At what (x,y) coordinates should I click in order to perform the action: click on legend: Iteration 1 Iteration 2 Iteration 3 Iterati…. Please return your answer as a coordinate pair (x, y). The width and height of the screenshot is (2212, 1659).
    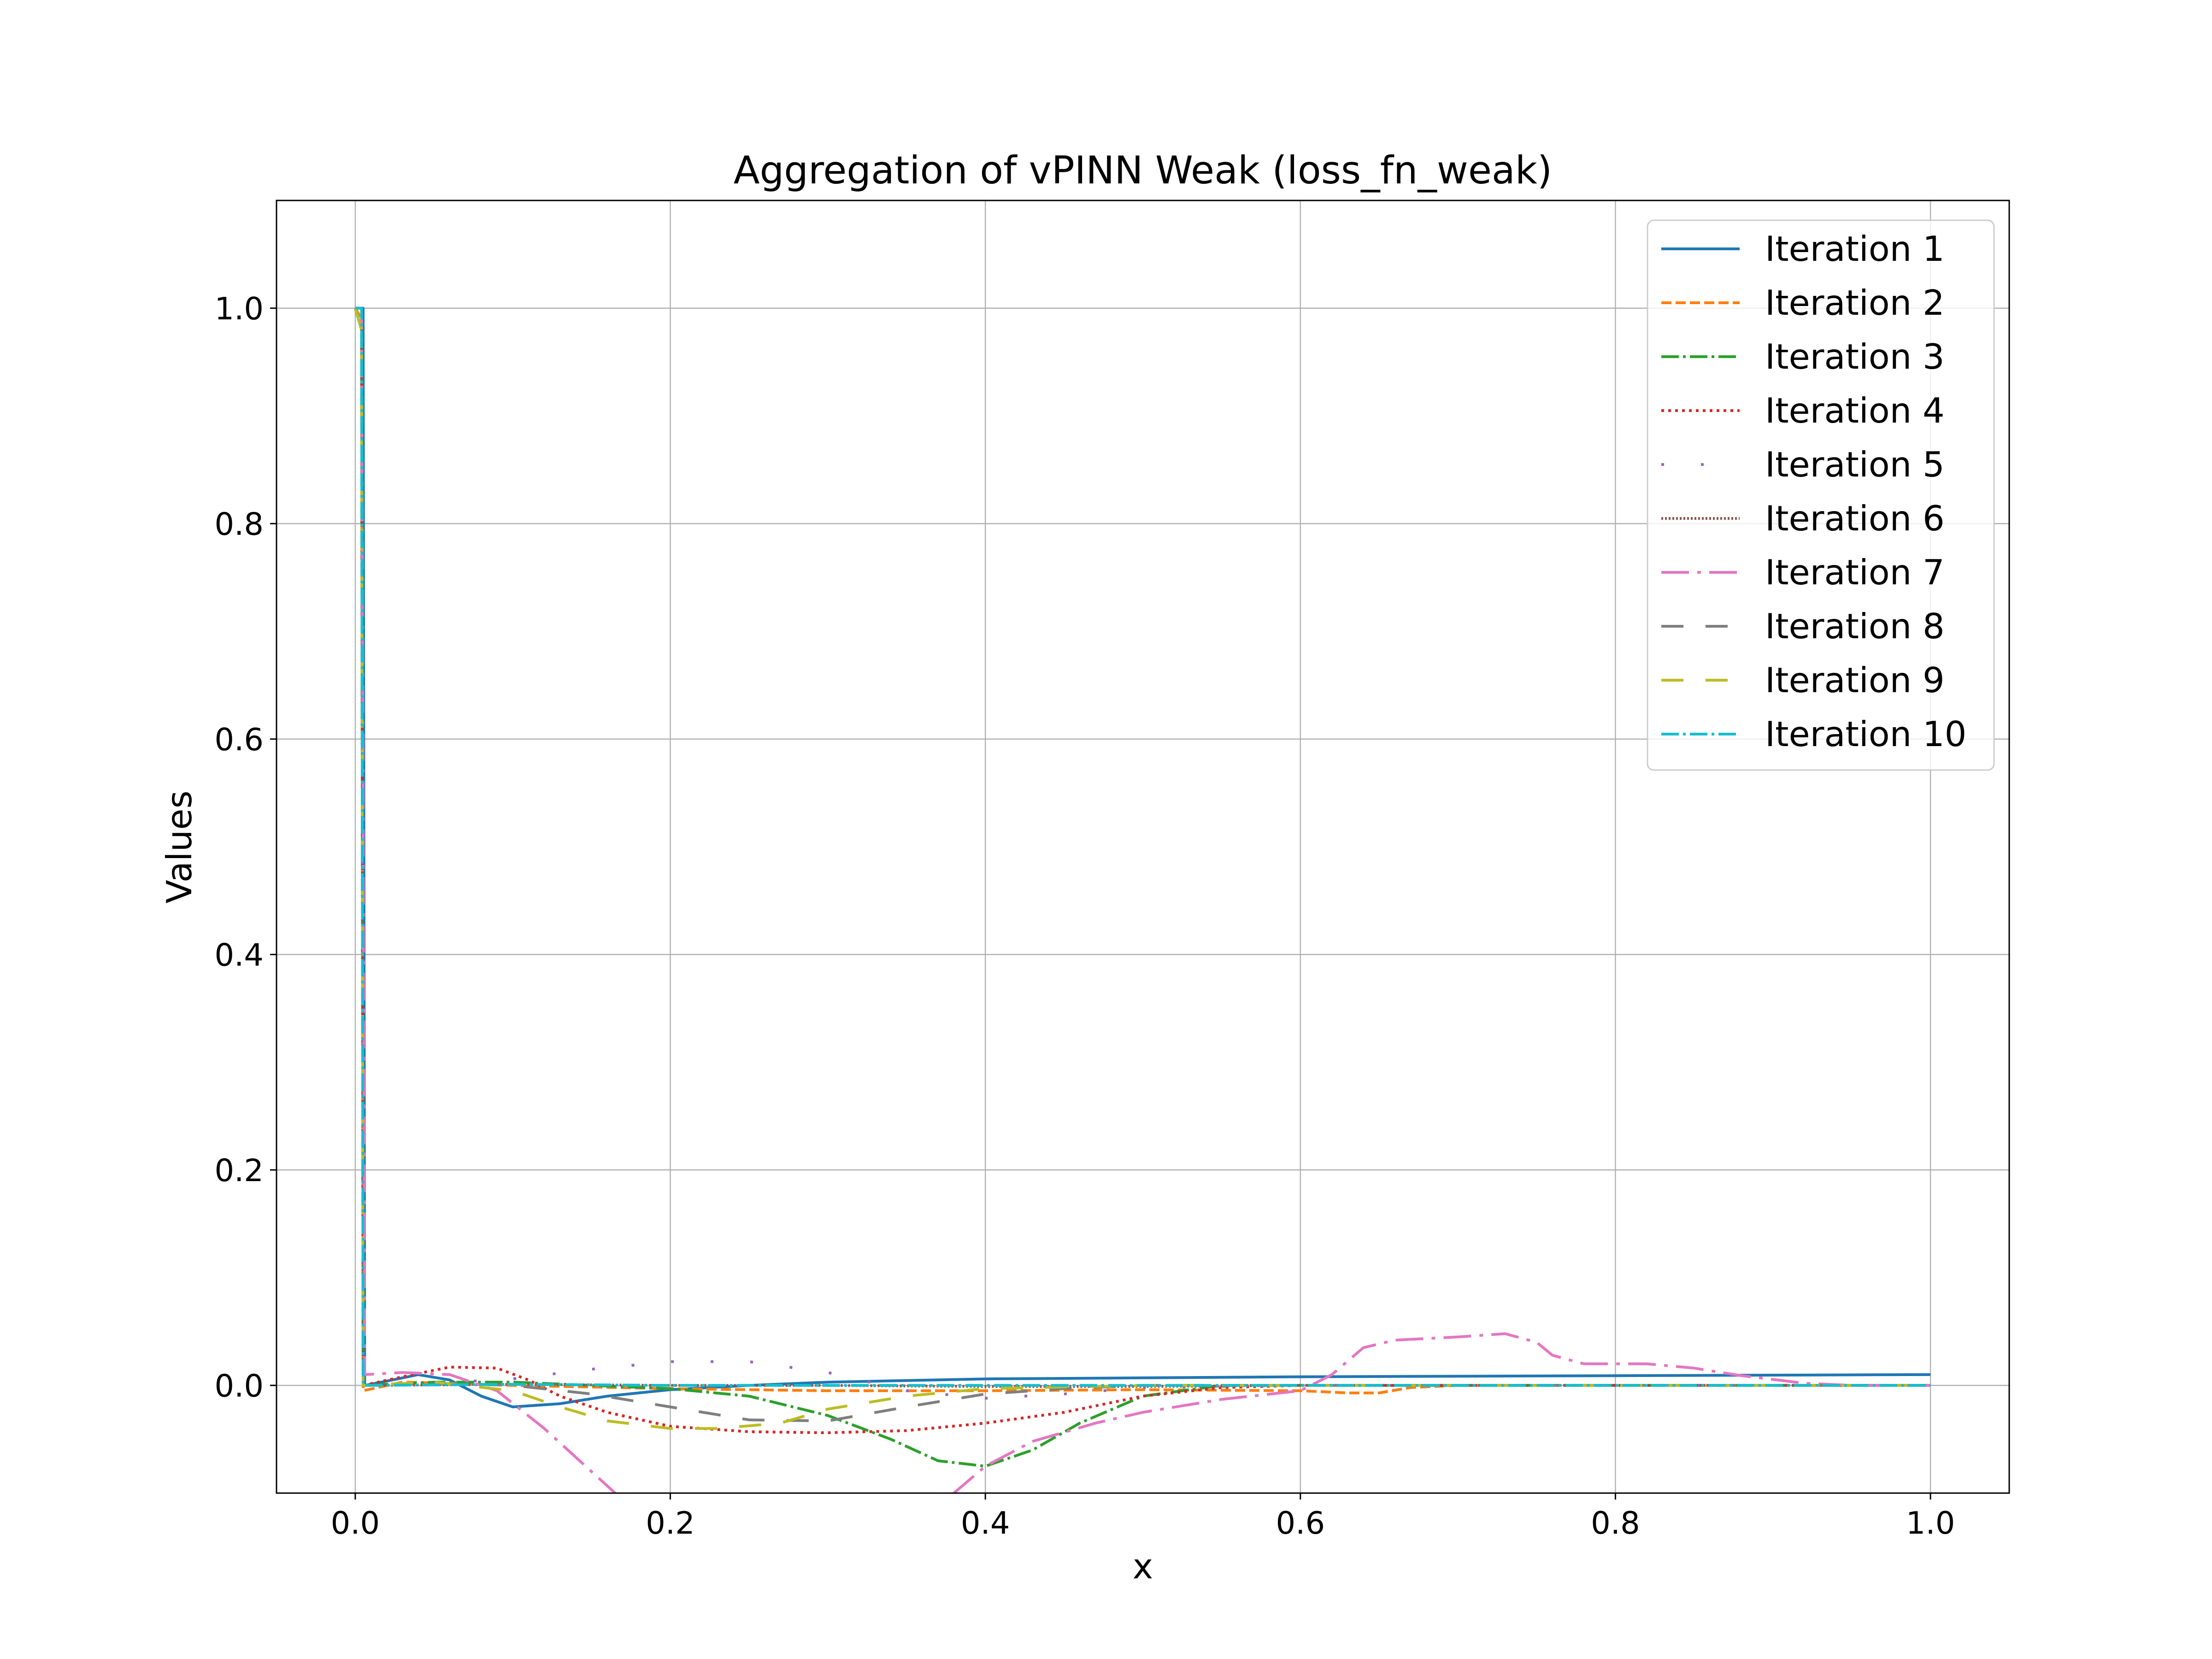
    Looking at the image, I should click on (1821, 495).